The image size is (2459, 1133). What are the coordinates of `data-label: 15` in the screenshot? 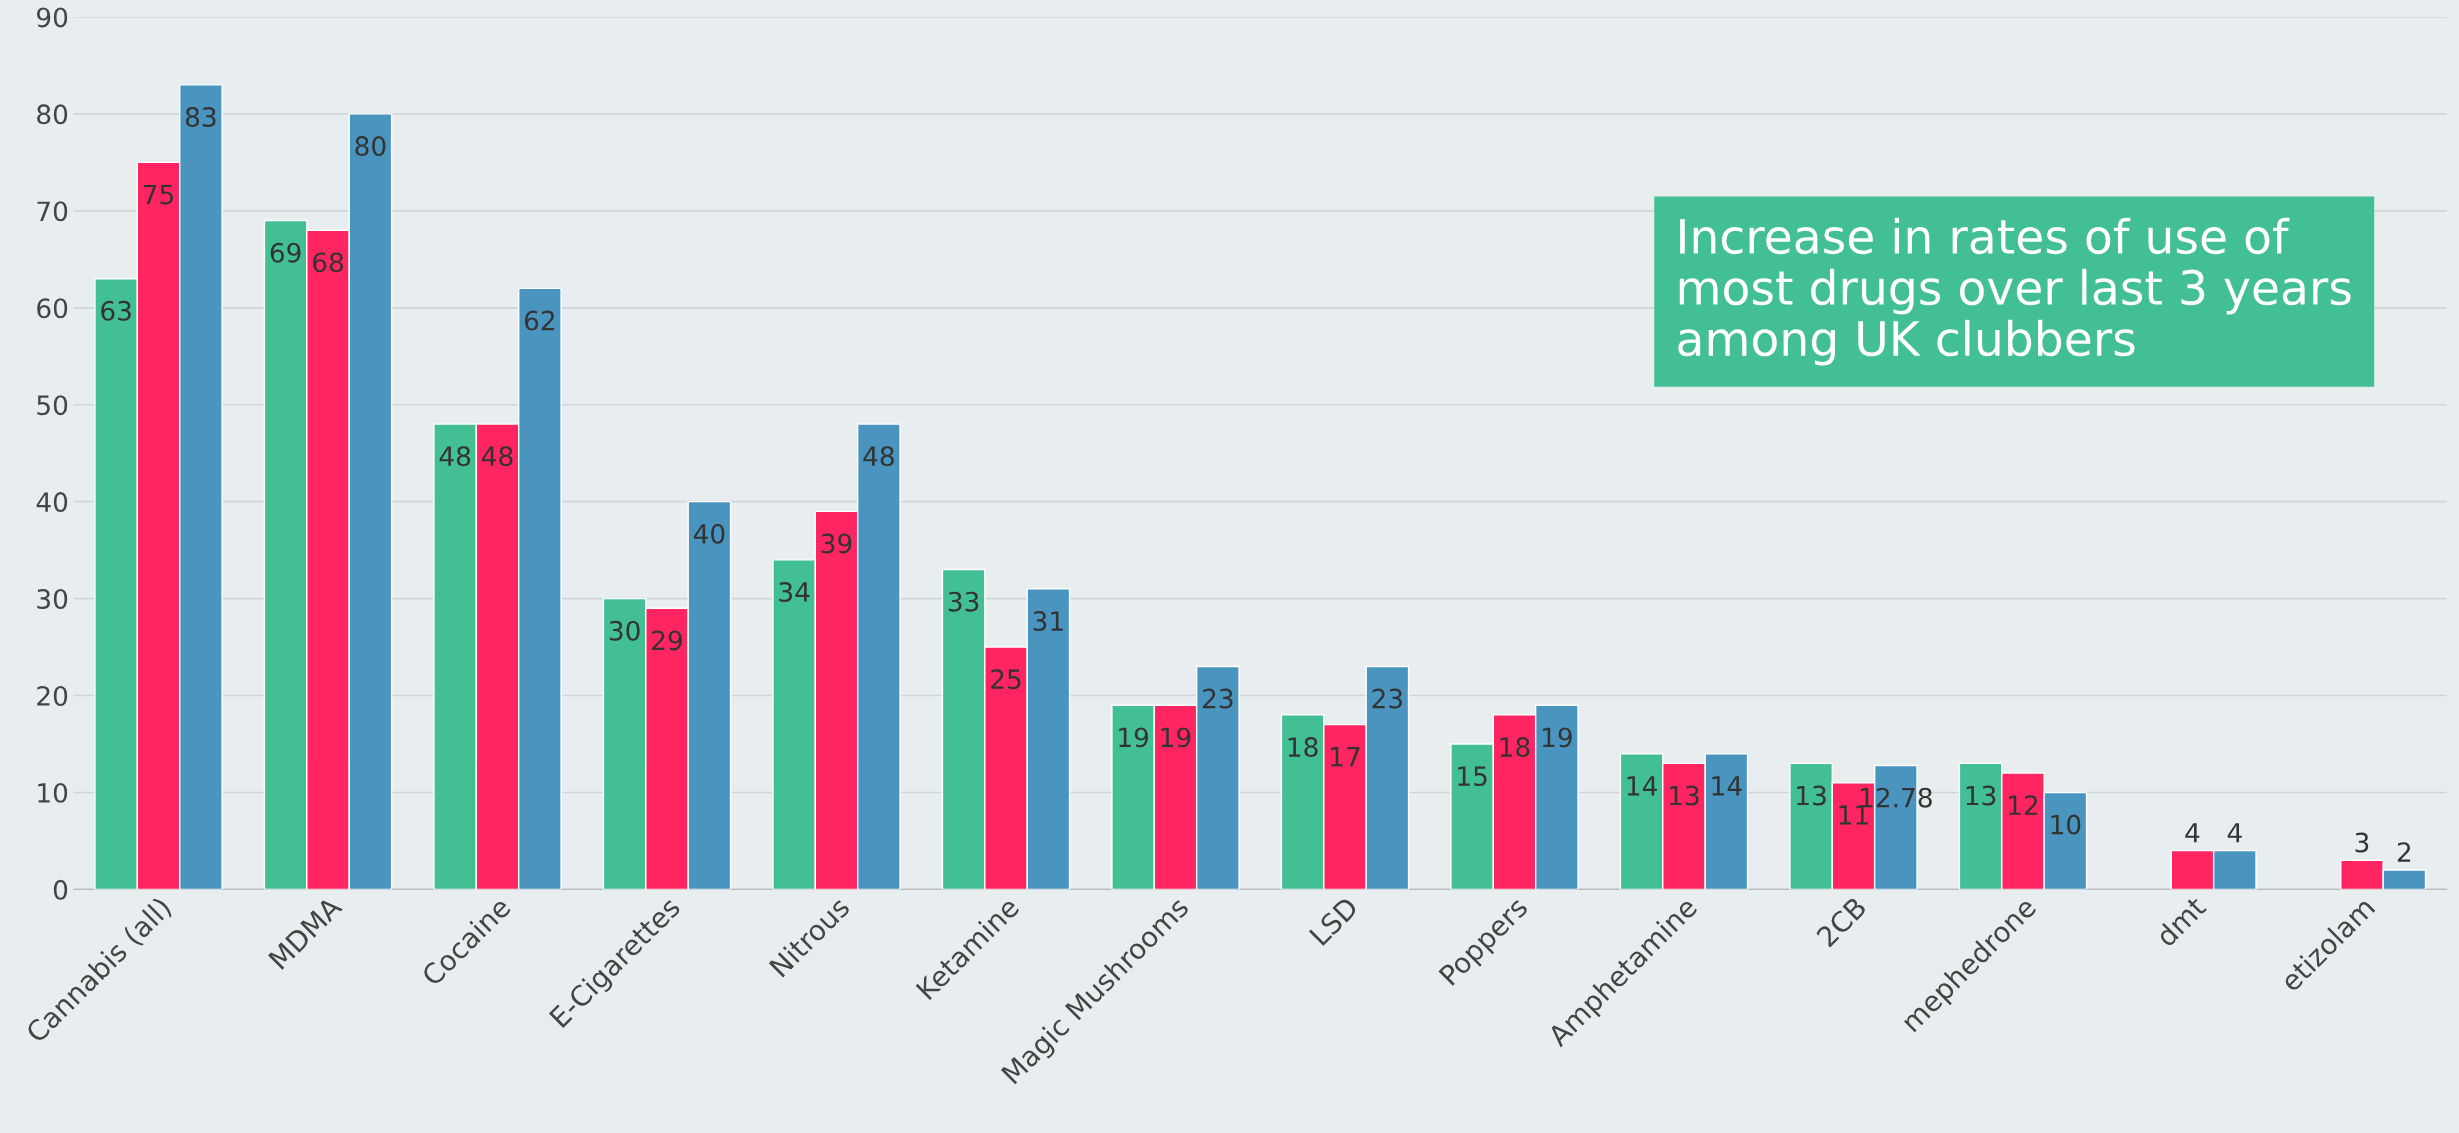 It's located at (1472, 776).